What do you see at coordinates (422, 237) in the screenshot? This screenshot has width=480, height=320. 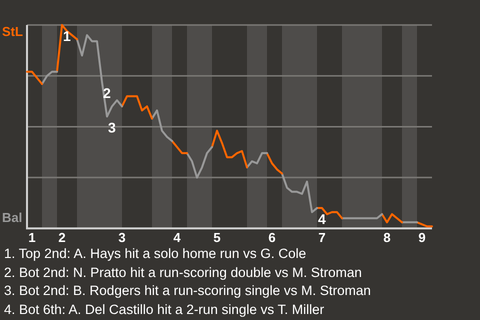 I see `x-tick-label: 9` at bounding box center [422, 237].